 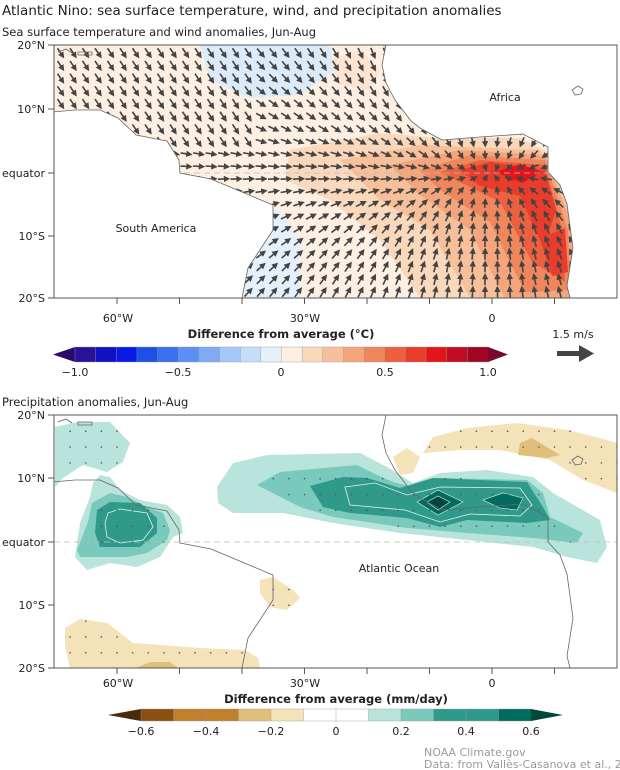 I want to click on credit-line-2: Data: from Vallès-Casanova et al., 2020, so click(x=522, y=764).